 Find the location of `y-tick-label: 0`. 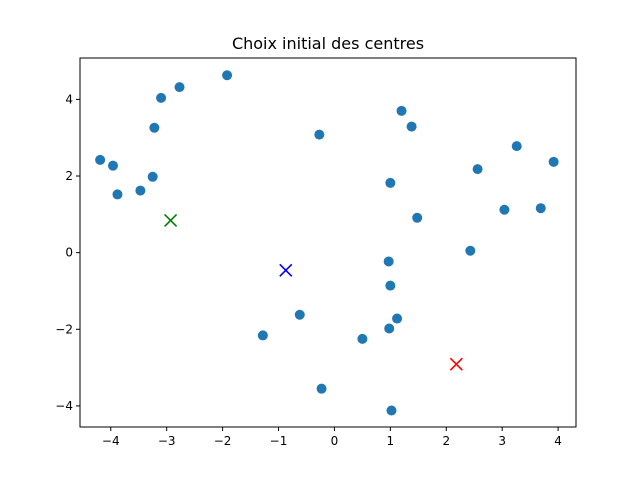

y-tick-label: 0 is located at coordinates (69, 253).